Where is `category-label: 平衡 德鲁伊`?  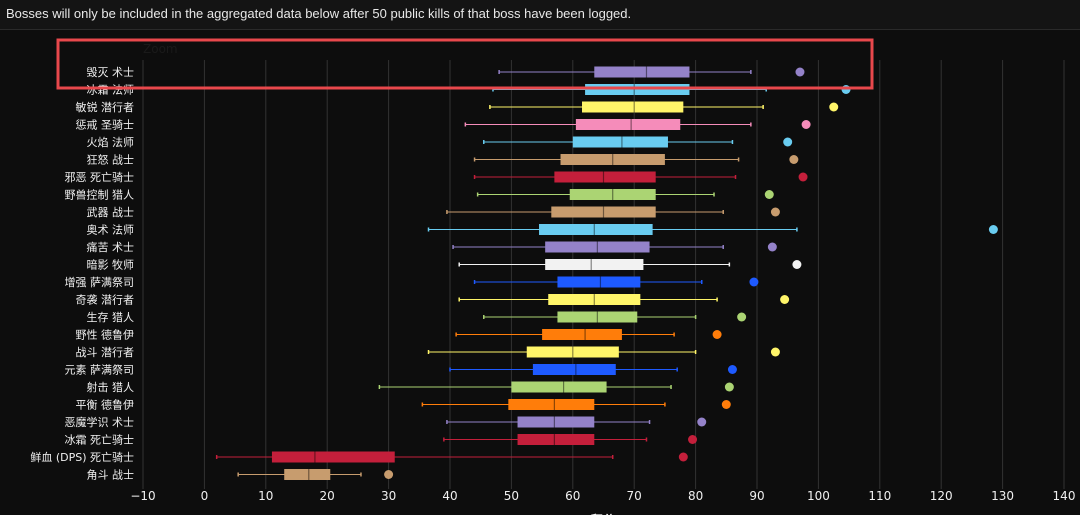 category-label: 平衡 德鲁伊 is located at coordinates (105, 405).